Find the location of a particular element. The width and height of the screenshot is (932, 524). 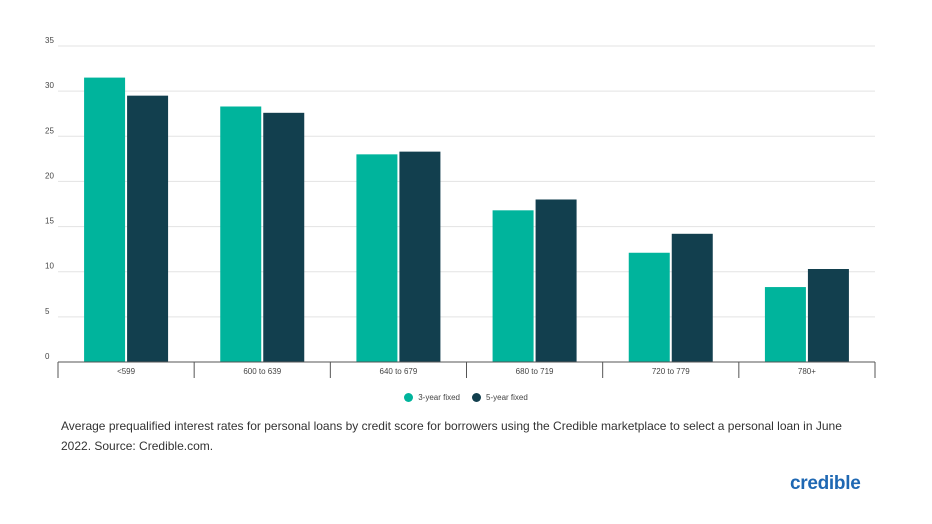

brand-logo: credible is located at coordinates (825, 483).